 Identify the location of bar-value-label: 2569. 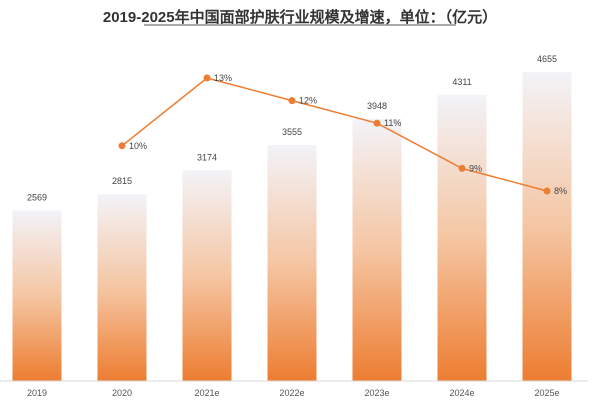
(37, 197).